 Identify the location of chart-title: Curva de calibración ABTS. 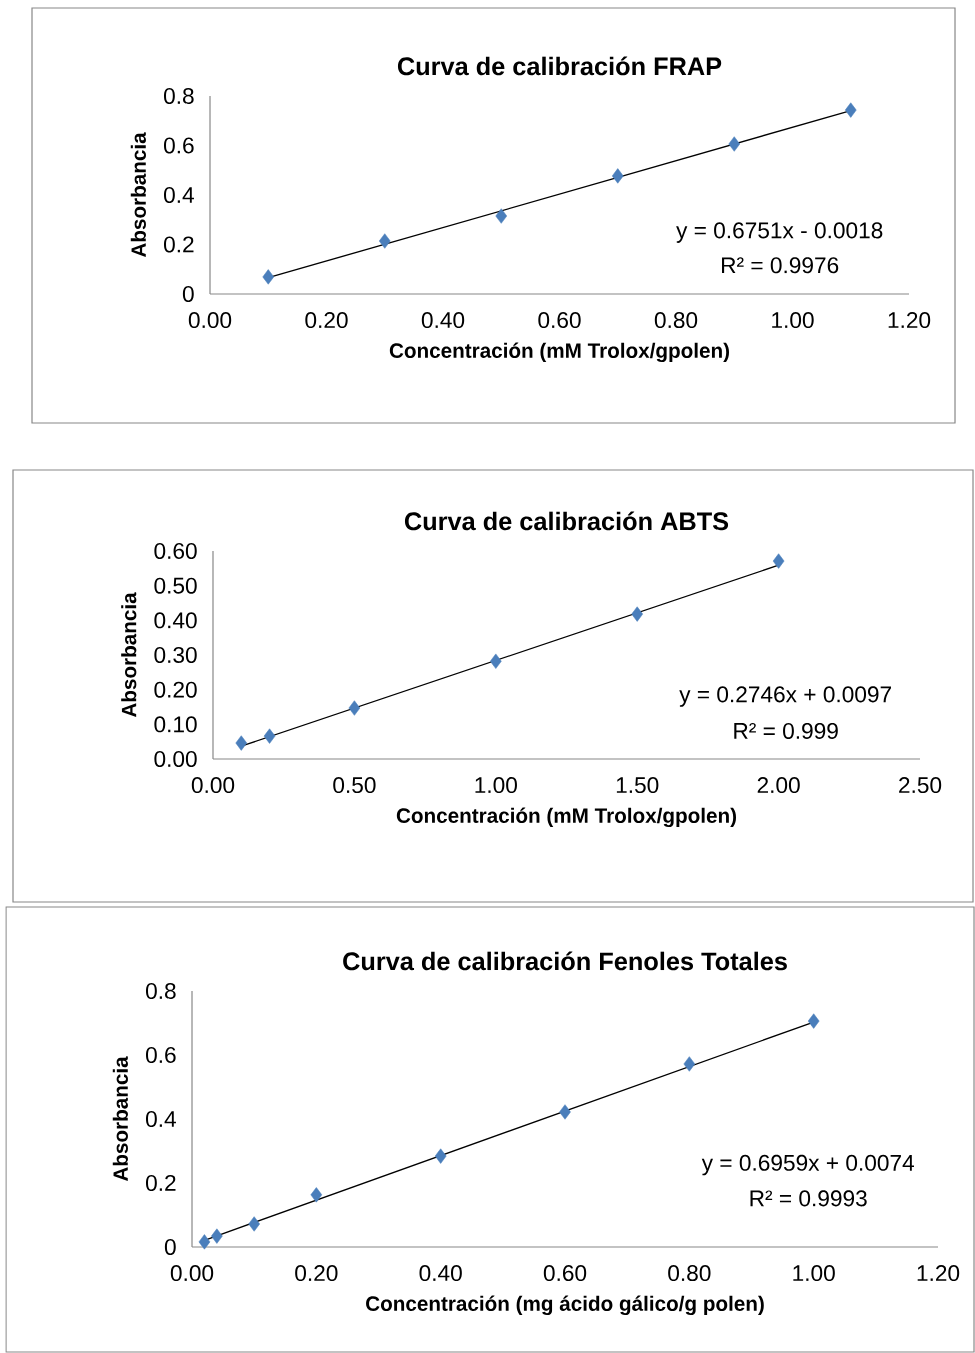
(566, 521).